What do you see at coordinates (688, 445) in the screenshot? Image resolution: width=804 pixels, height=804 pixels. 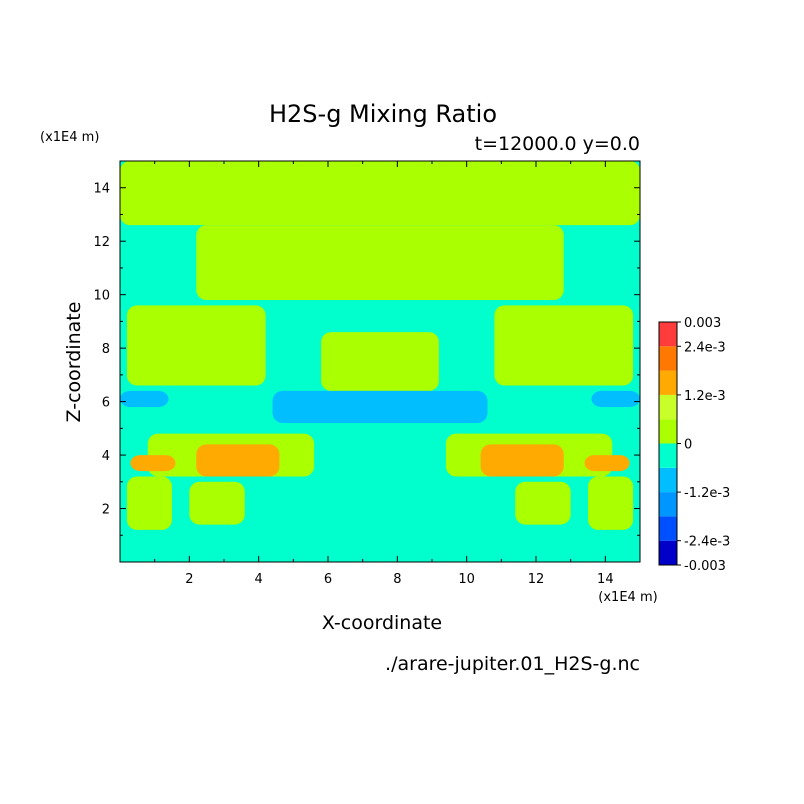 I see `colorbar-tick-label: 0` at bounding box center [688, 445].